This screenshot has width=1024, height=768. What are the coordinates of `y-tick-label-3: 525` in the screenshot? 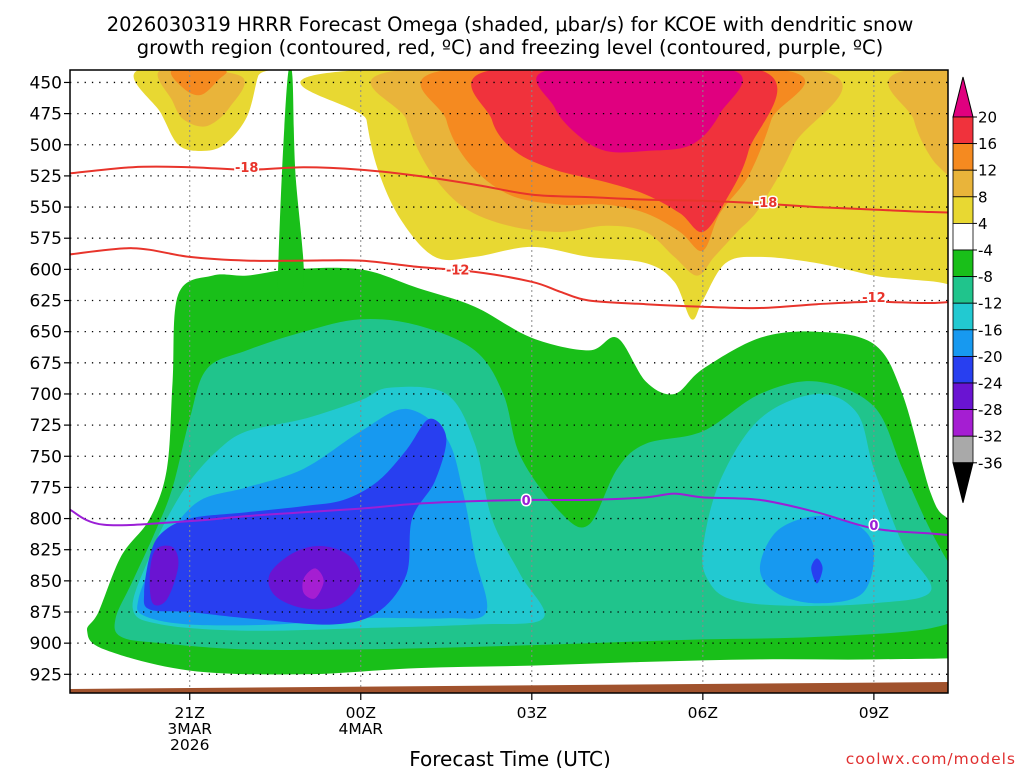 It's located at (46, 177).